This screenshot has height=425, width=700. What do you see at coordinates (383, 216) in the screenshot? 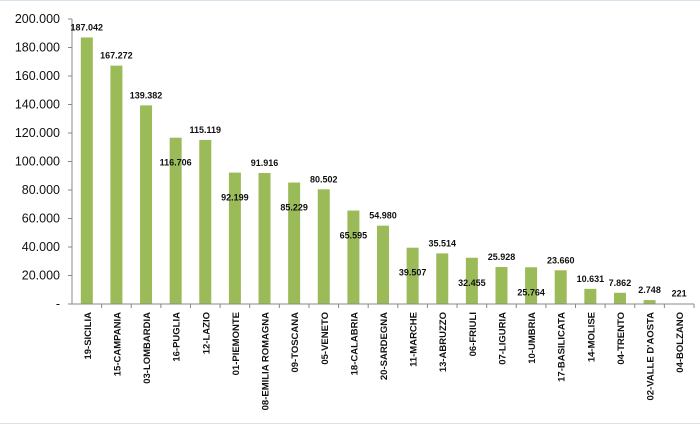
I see `data-label: 54.980` at bounding box center [383, 216].